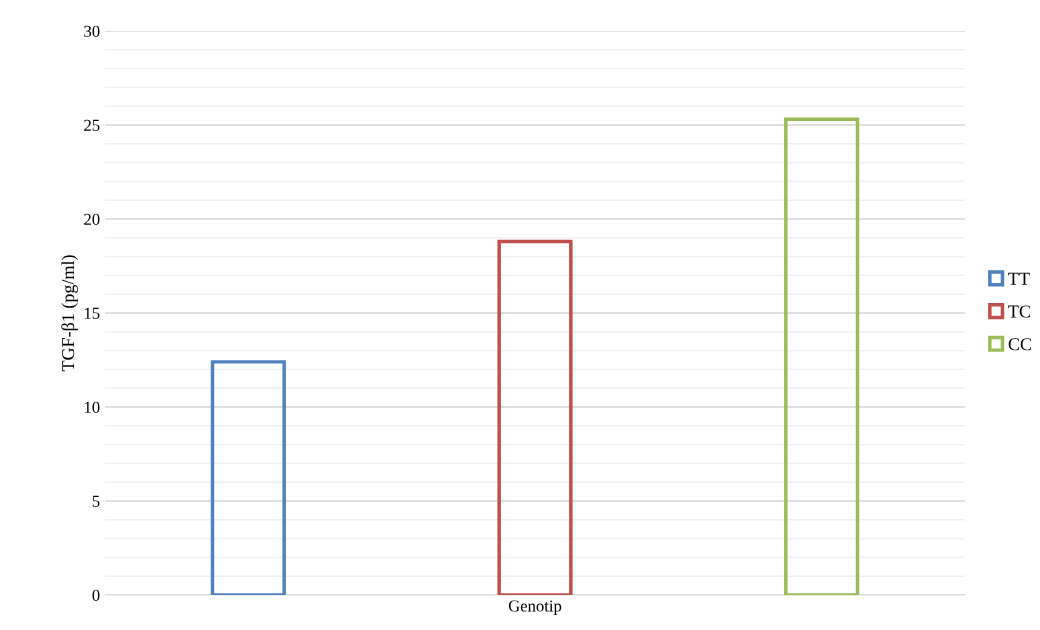  I want to click on y-tick-label: 30, so click(92, 31).